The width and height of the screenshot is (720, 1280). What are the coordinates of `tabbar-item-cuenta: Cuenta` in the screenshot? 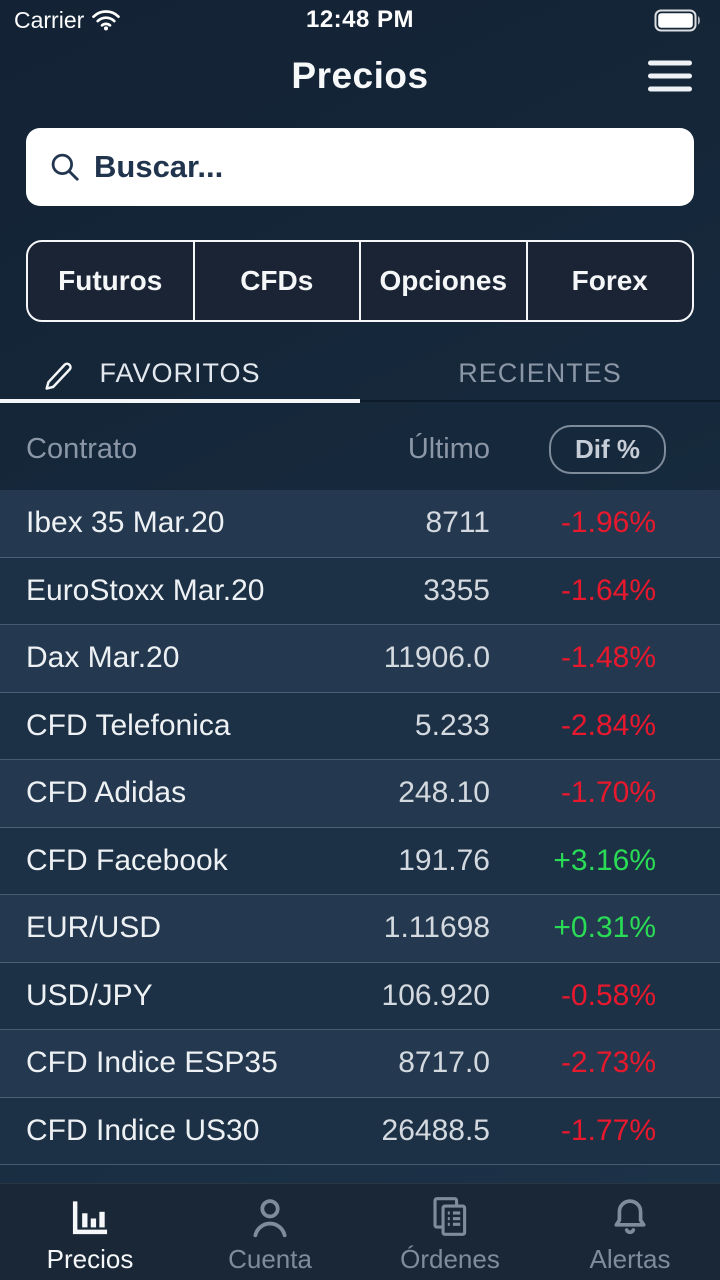 It's located at (270, 1232).